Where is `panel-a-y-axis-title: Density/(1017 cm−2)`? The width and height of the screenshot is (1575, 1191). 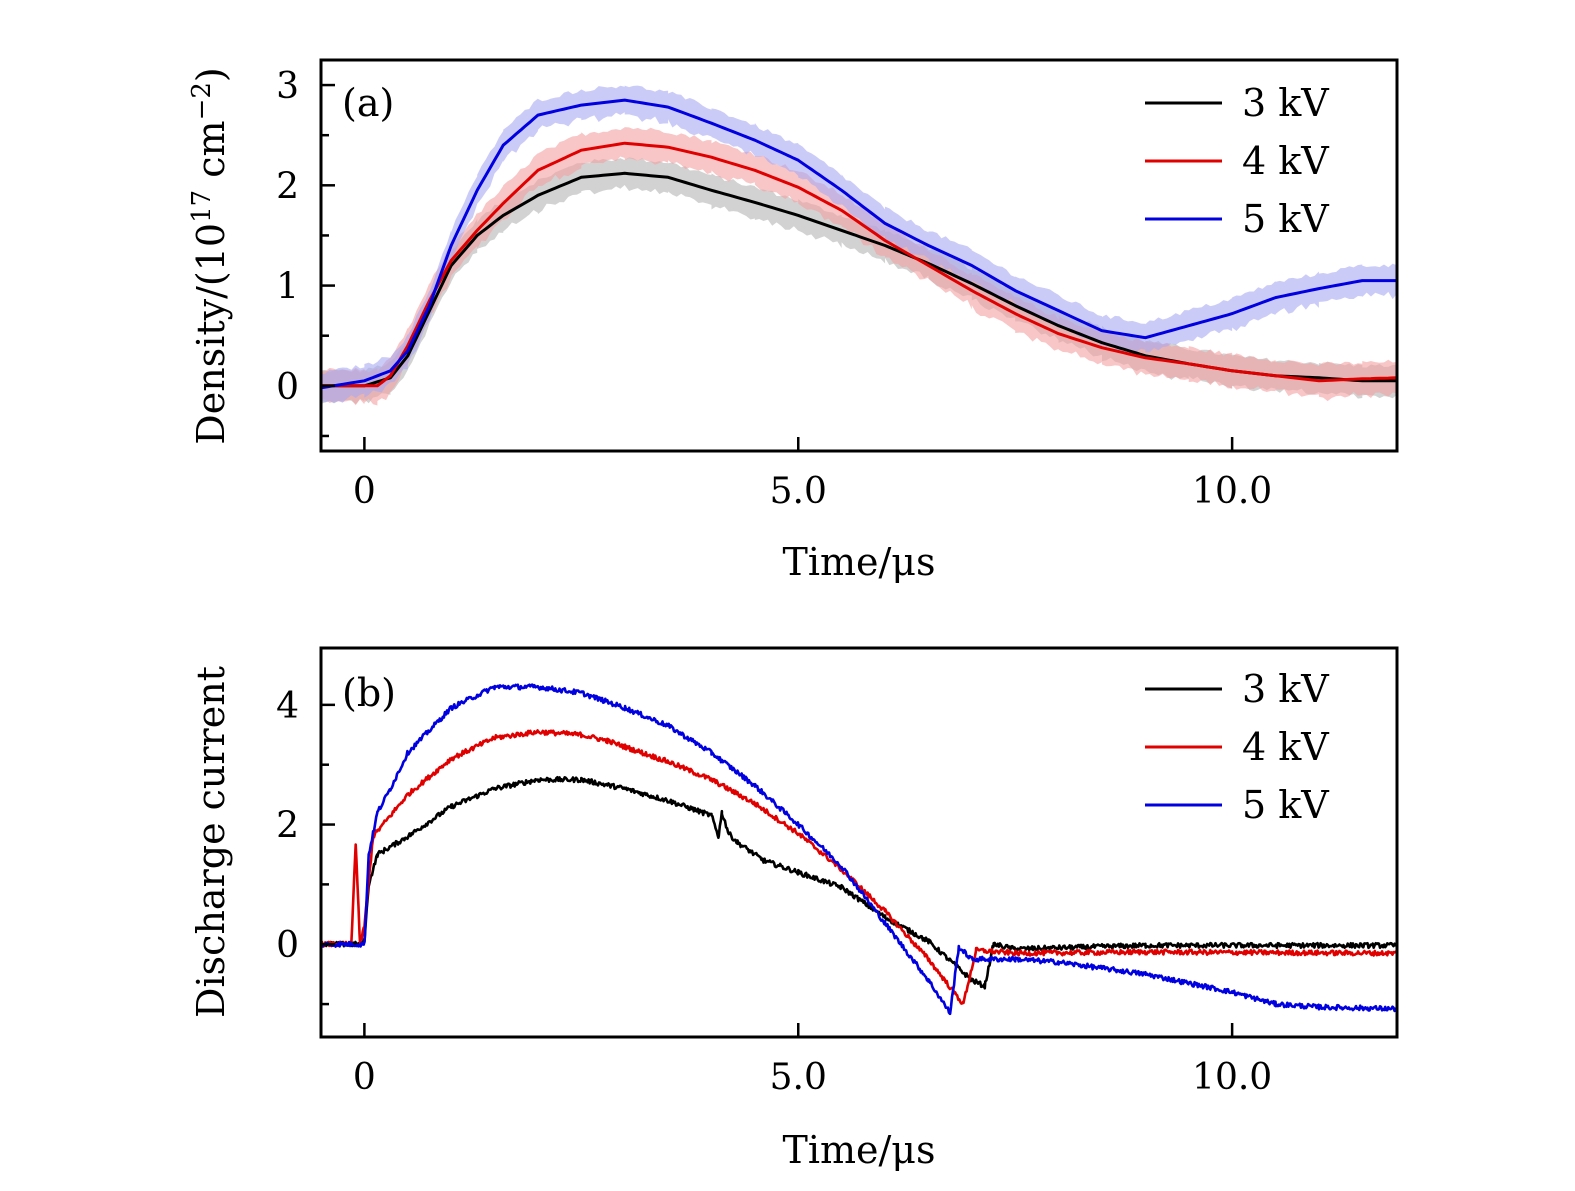 panel-a-y-axis-title: Density/(1017 cm−2) is located at coordinates (210, 255).